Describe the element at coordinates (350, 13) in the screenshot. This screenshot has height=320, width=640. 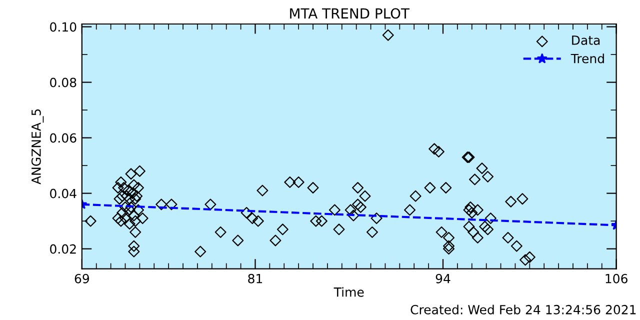
I see `chart-title: MTA TREND PLOT` at that location.